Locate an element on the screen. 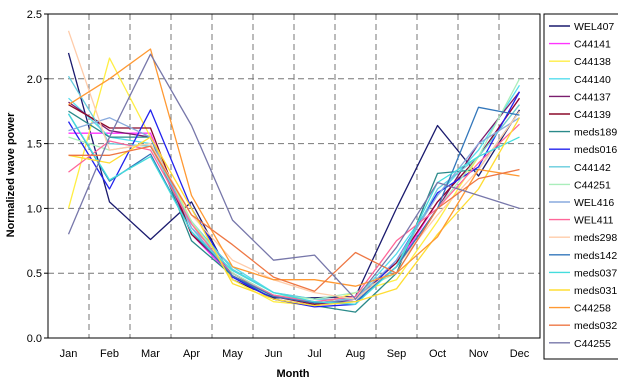 The image size is (618, 380). legend-box is located at coordinates (580, 186).